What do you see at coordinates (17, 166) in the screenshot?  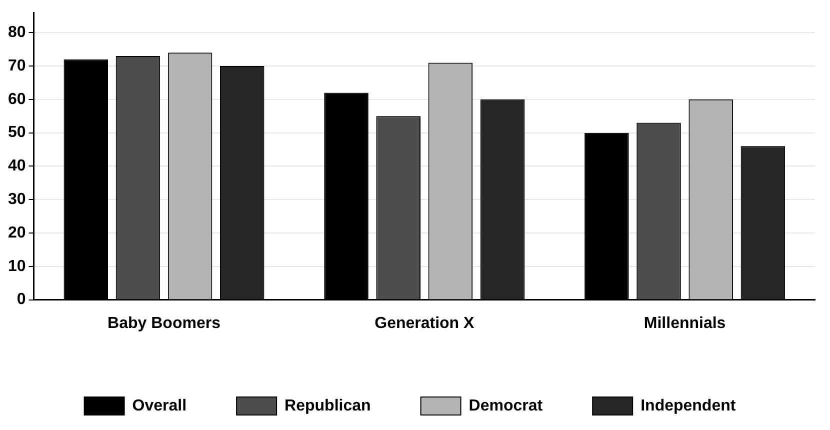 I see `y-tick-label: 40` at bounding box center [17, 166].